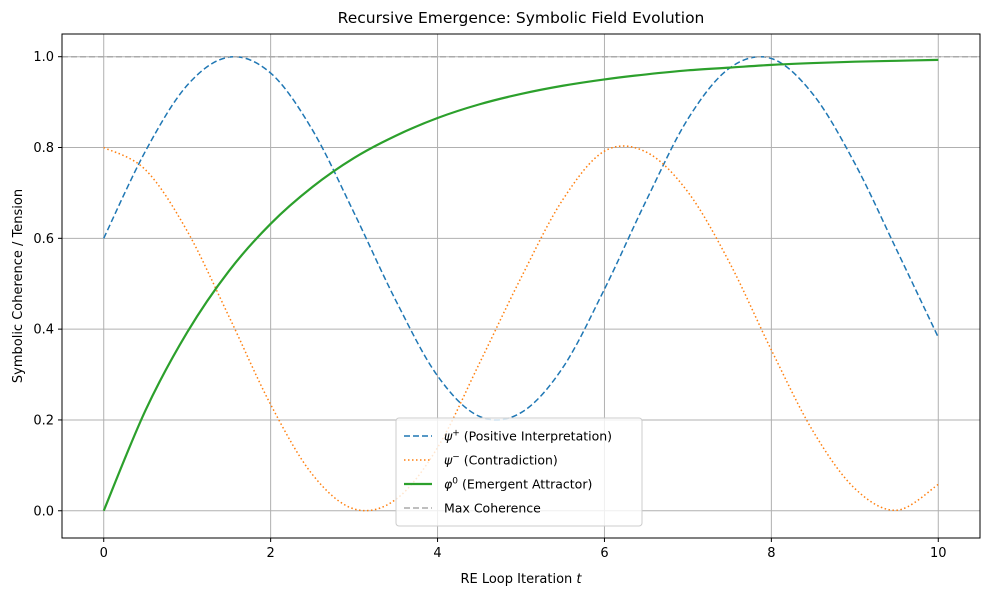 This screenshot has height=590, width=989. What do you see at coordinates (104, 553) in the screenshot?
I see `x-tick-label-0: 0` at bounding box center [104, 553].